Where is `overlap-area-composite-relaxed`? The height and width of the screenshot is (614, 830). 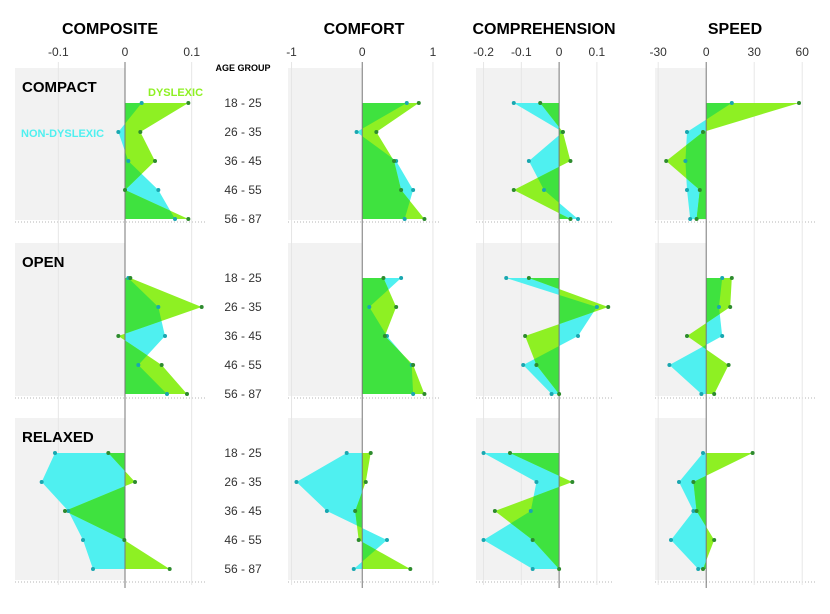
overlap-area-composite-relaxed is located at coordinates (95, 511).